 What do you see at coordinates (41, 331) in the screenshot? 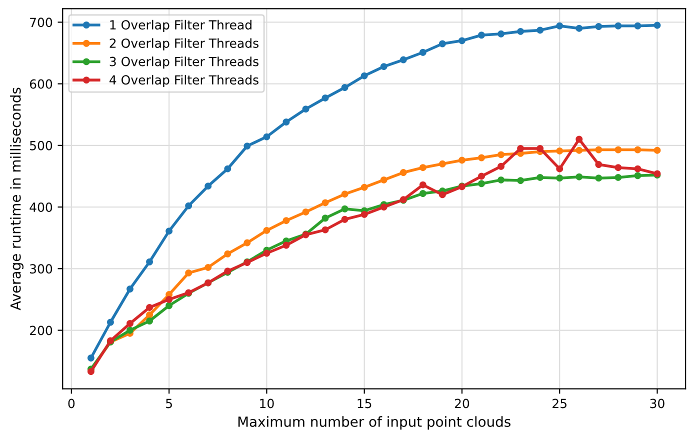
I see `y-tick-label: 200` at bounding box center [41, 331].